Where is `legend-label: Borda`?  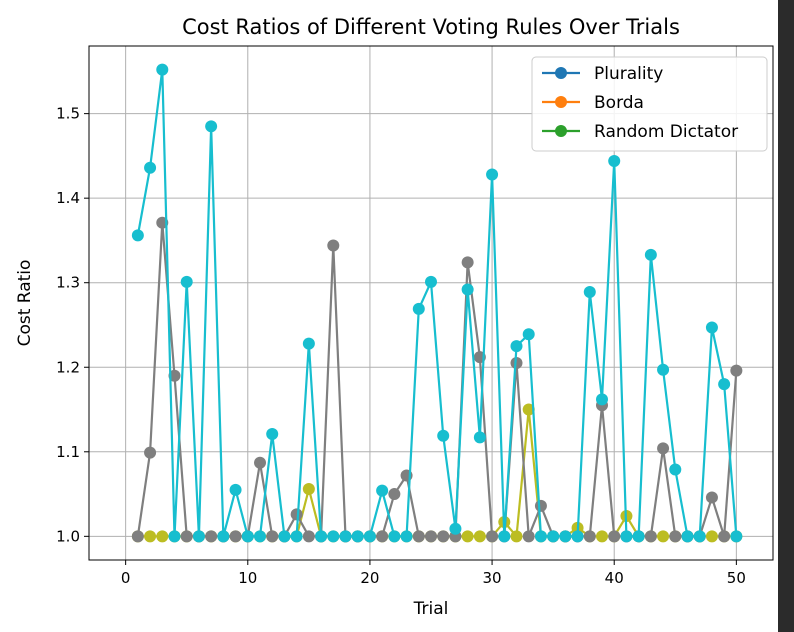 legend-label: Borda is located at coordinates (619, 103).